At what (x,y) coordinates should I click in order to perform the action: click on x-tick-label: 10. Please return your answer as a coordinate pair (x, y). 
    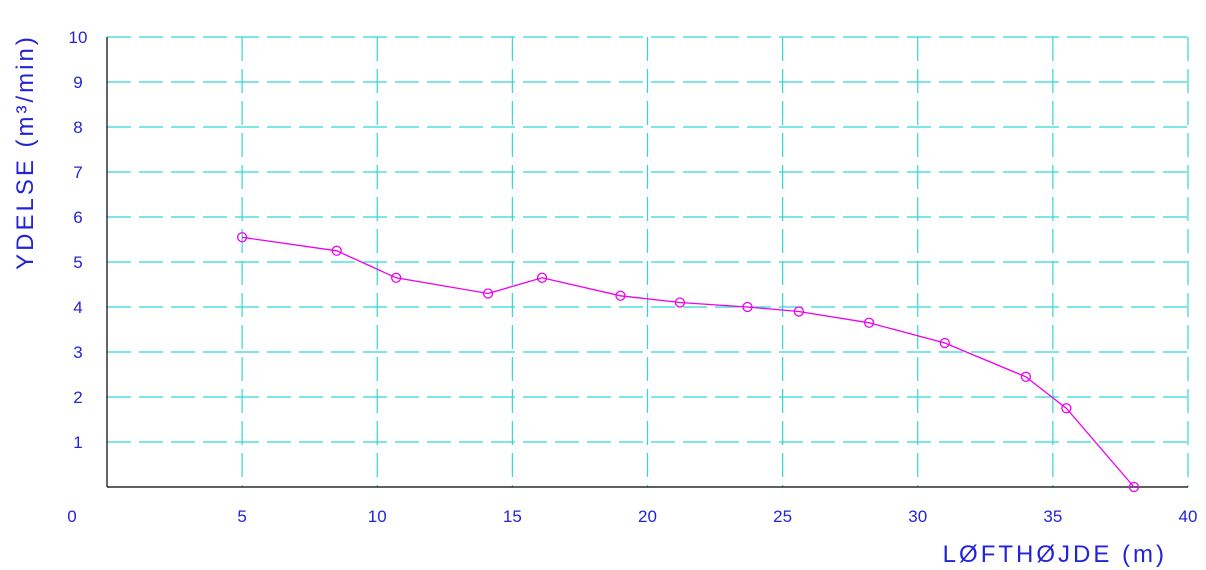
    Looking at the image, I should click on (377, 516).